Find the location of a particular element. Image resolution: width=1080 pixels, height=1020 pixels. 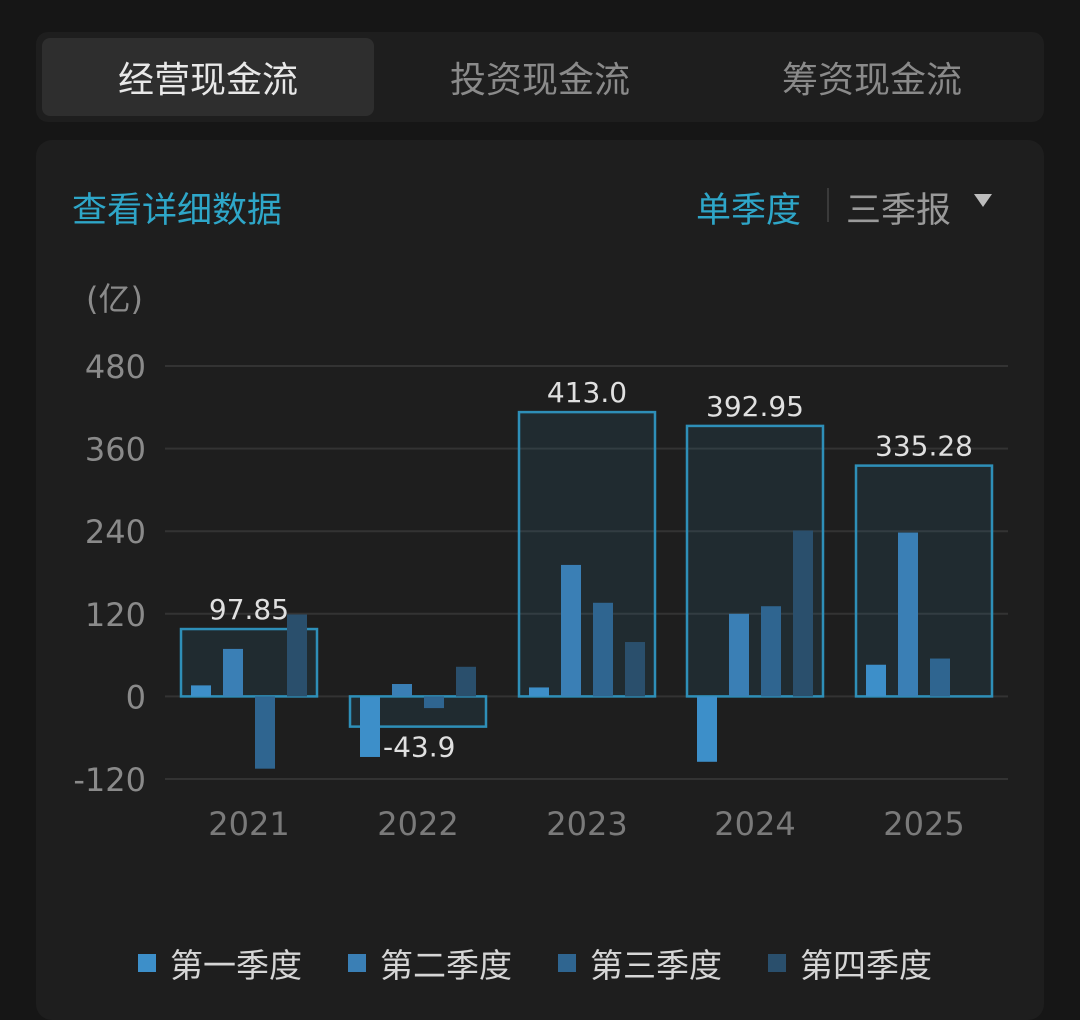

total-label: -43.9 is located at coordinates (419, 747).